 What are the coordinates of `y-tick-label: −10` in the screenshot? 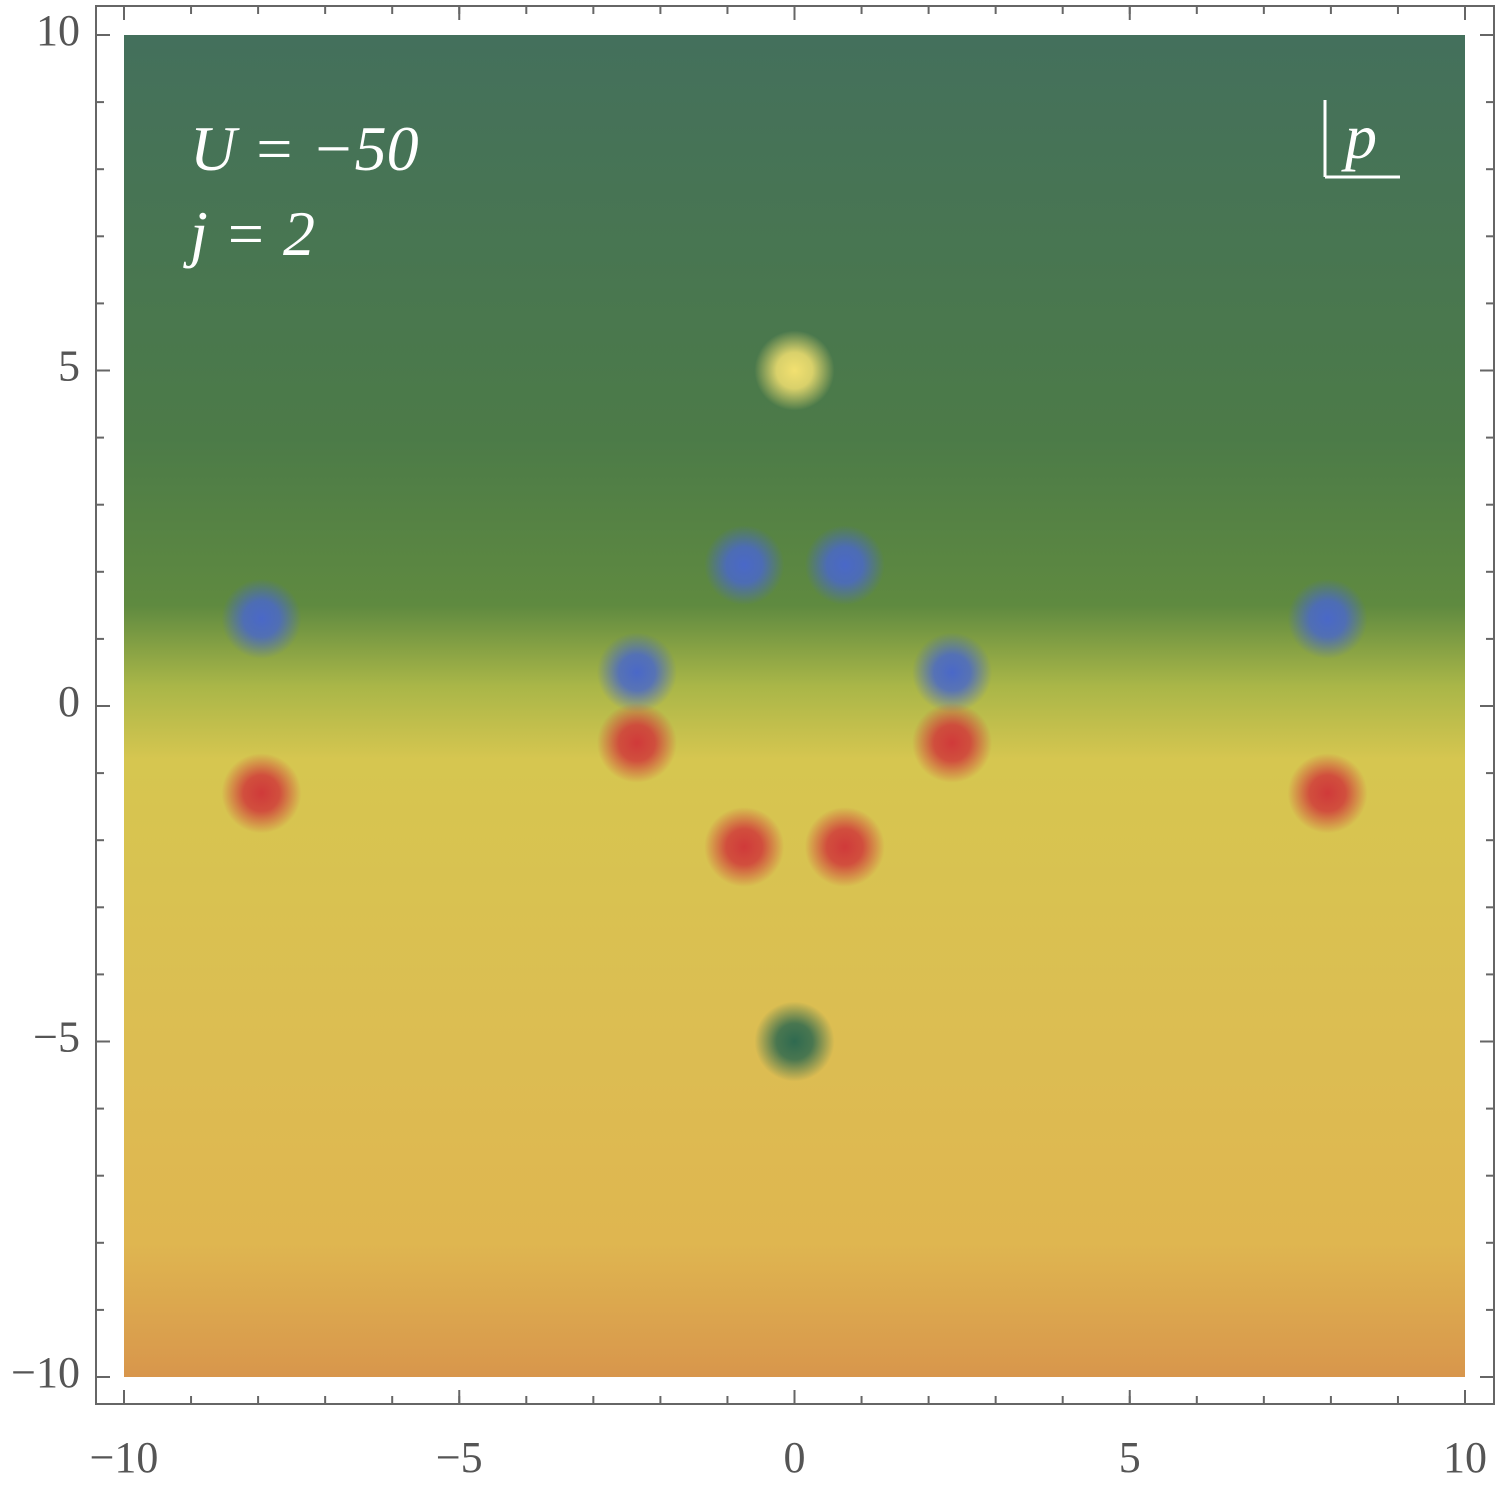 It's located at (45, 1372).